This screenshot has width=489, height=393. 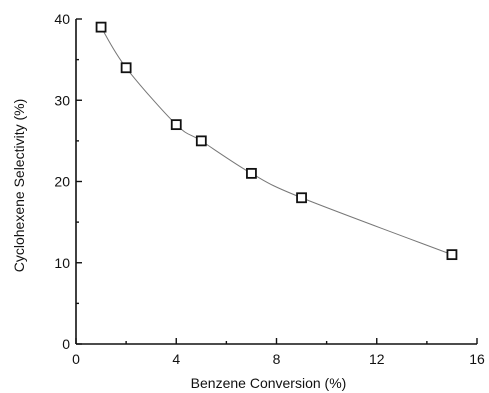 What do you see at coordinates (269, 383) in the screenshot?
I see `x-axis-title: Benzene Conversion (%)` at bounding box center [269, 383].